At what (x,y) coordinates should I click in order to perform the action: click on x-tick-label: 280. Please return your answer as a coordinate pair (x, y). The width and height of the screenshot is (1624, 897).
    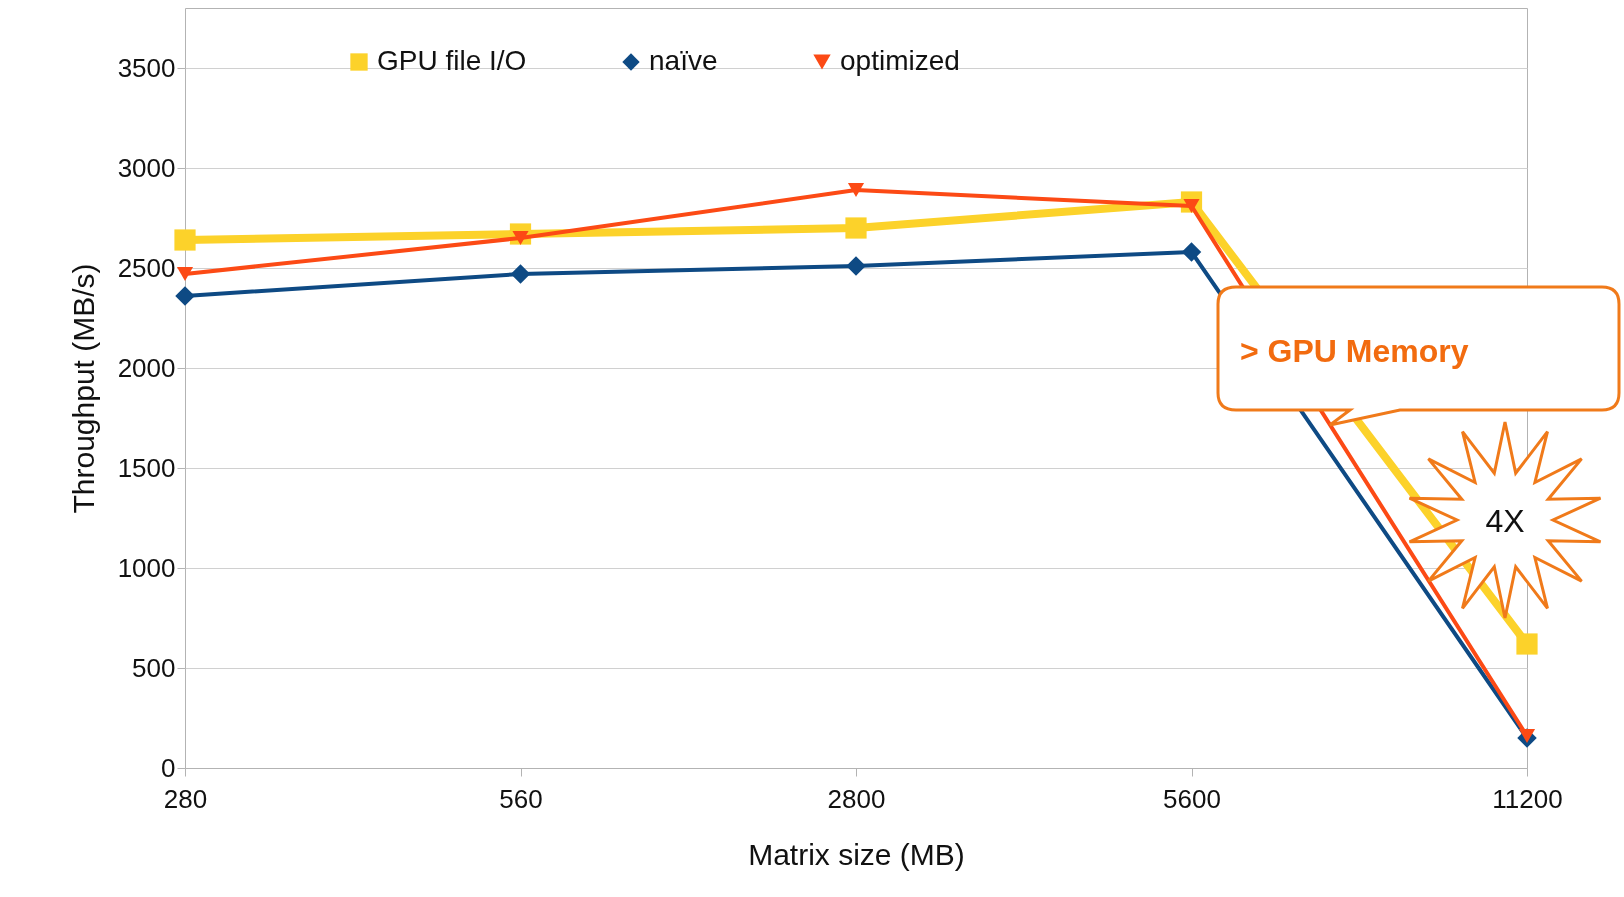
    Looking at the image, I should click on (185, 798).